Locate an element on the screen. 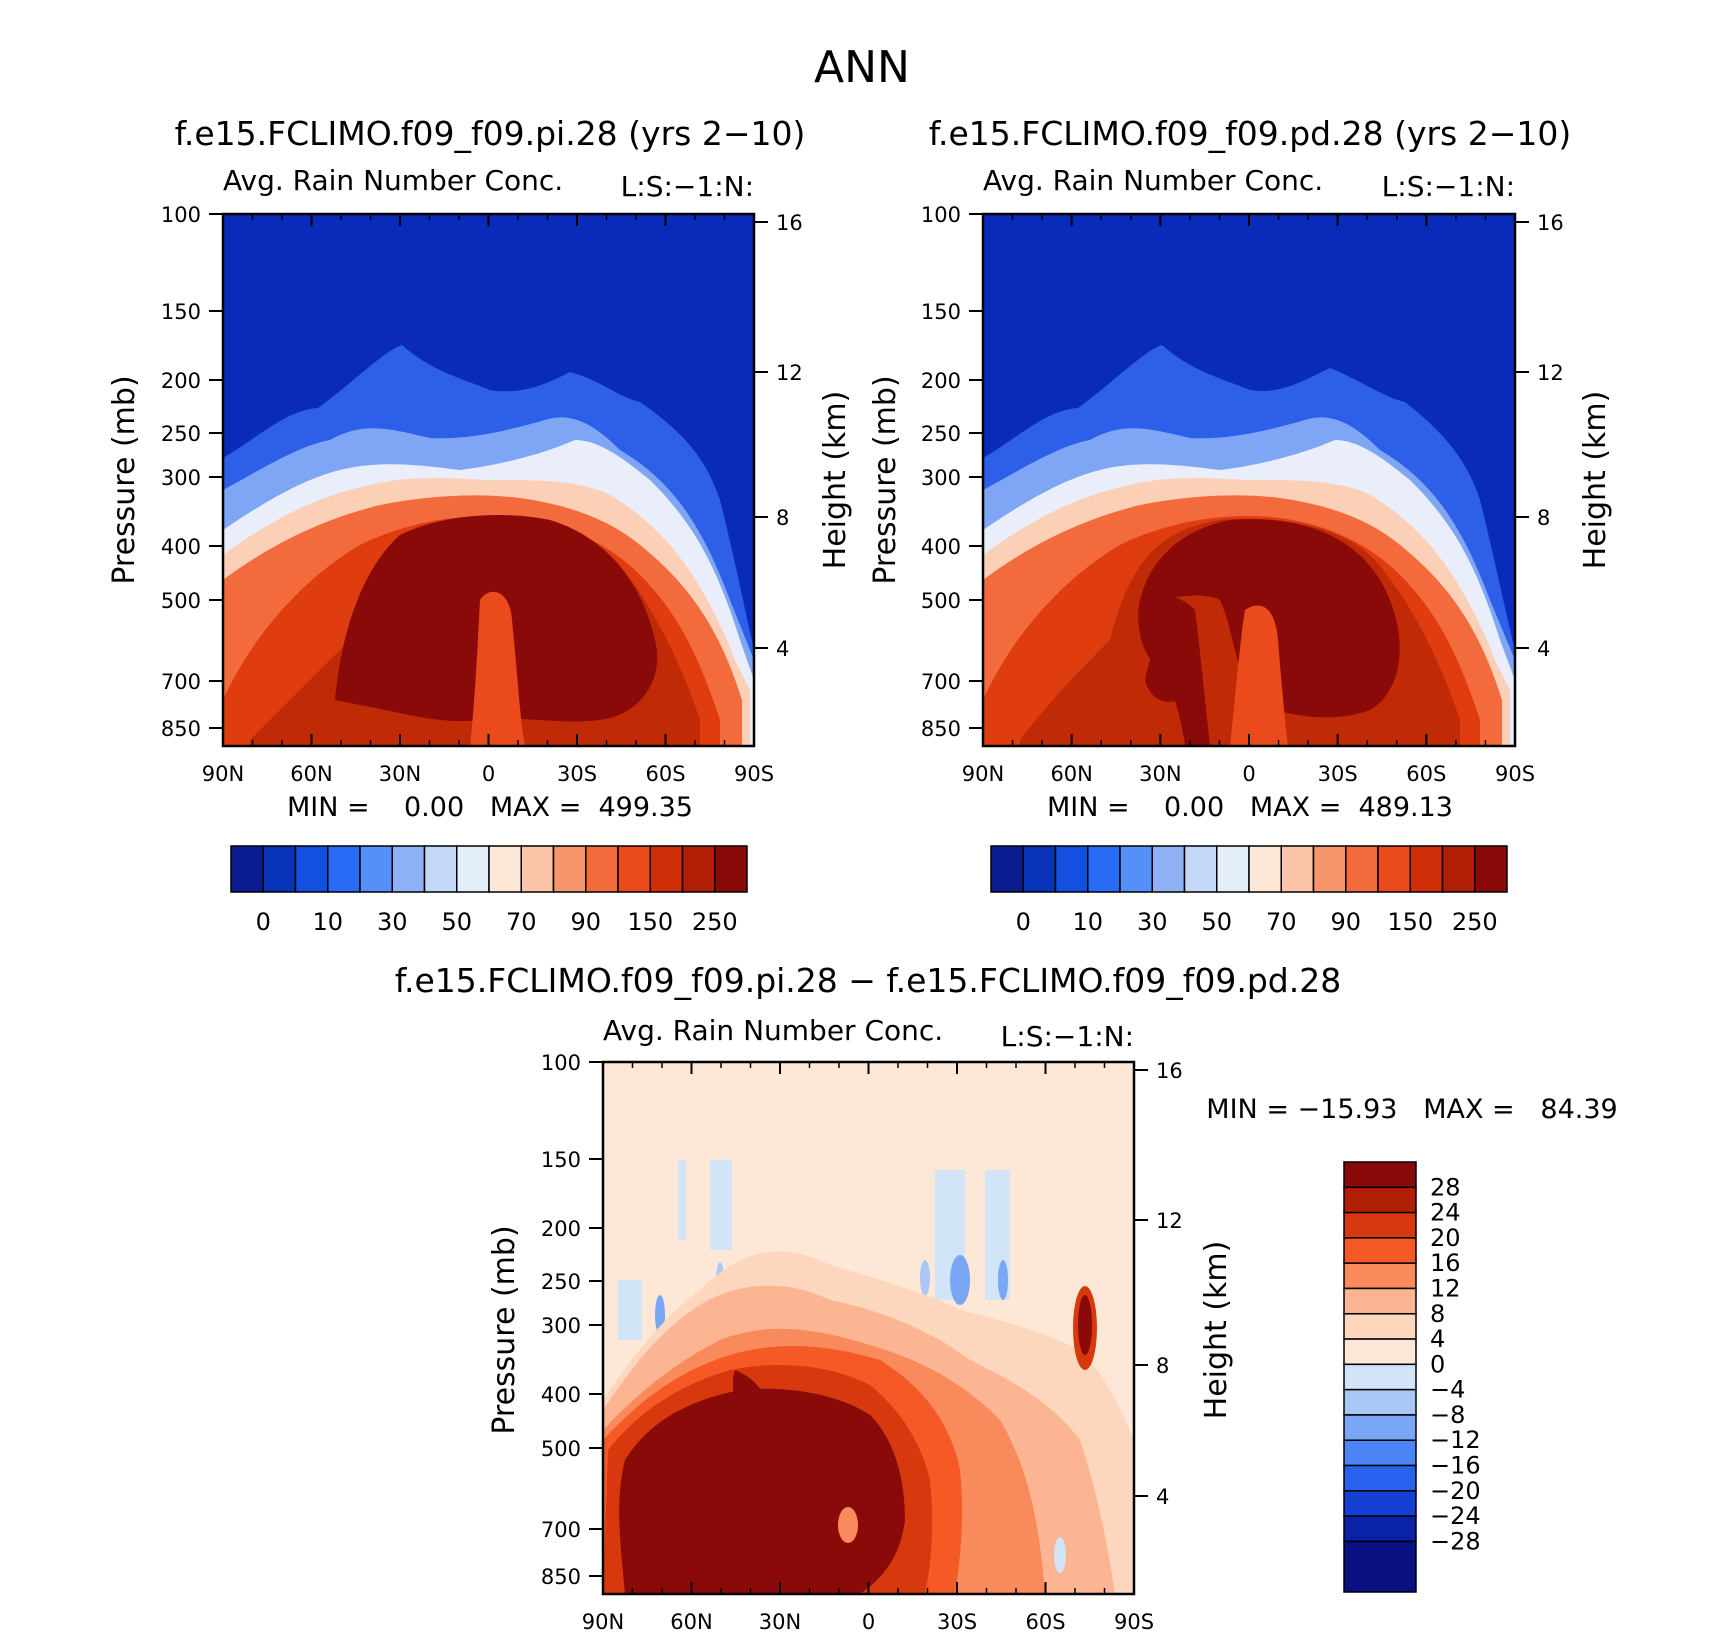  colorbar-label: −20 is located at coordinates (1455, 1491).